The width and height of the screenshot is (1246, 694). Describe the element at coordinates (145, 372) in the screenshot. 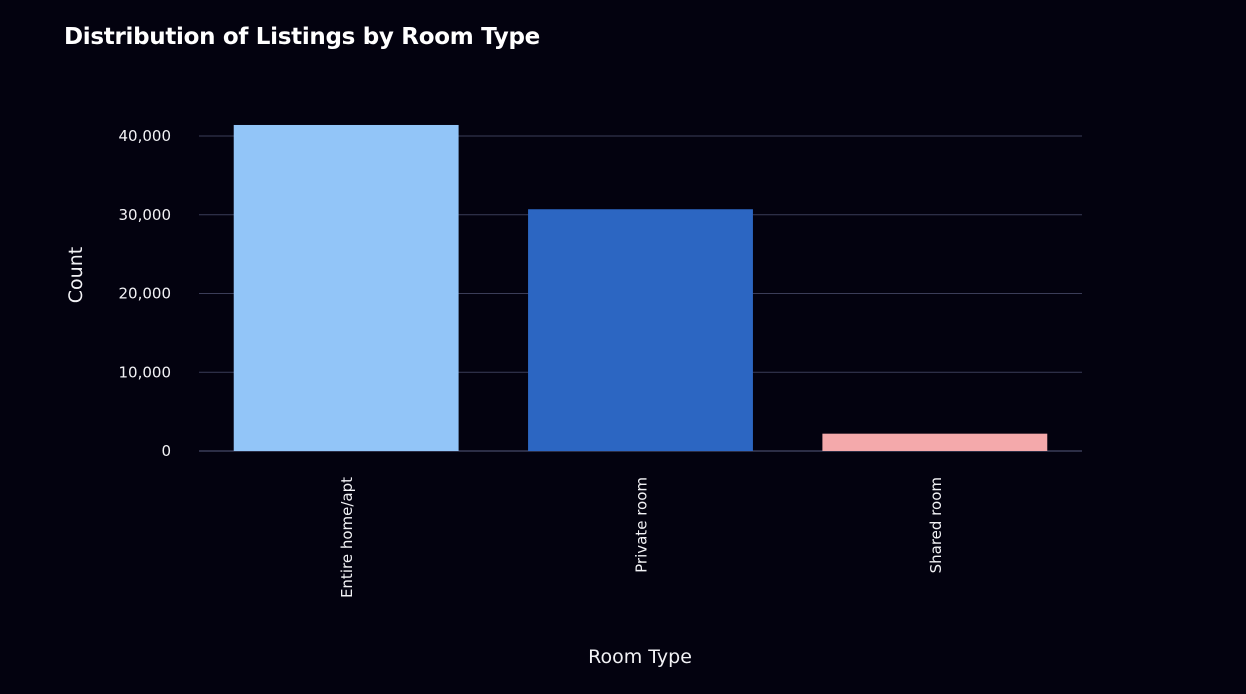

I see `y-tick-label: 10,000` at that location.